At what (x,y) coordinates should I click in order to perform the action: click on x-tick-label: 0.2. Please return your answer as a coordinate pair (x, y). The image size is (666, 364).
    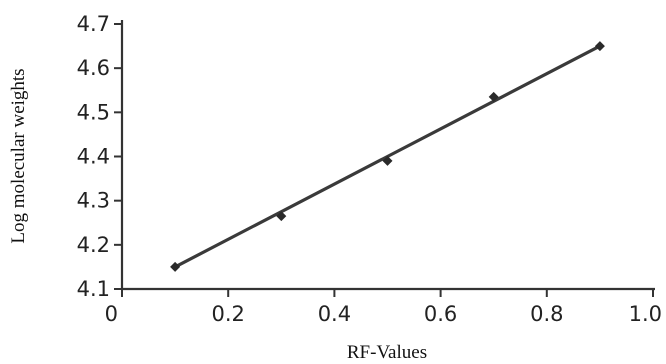
    Looking at the image, I should click on (227, 314).